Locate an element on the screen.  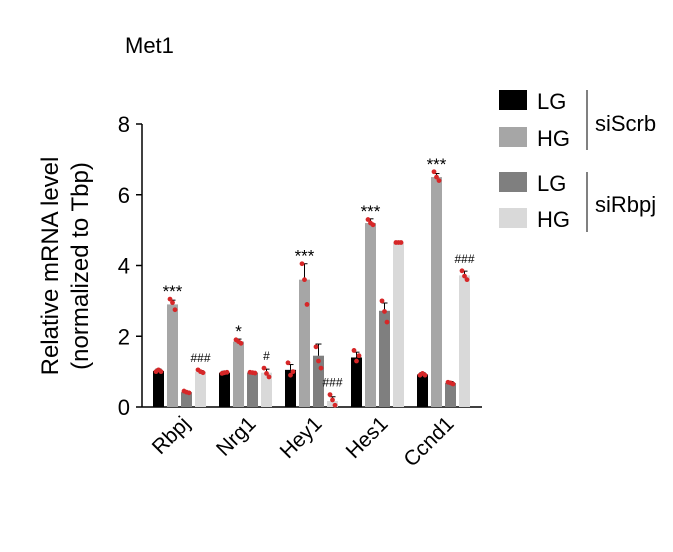
y-tick-label: 2 is located at coordinates (124, 336).